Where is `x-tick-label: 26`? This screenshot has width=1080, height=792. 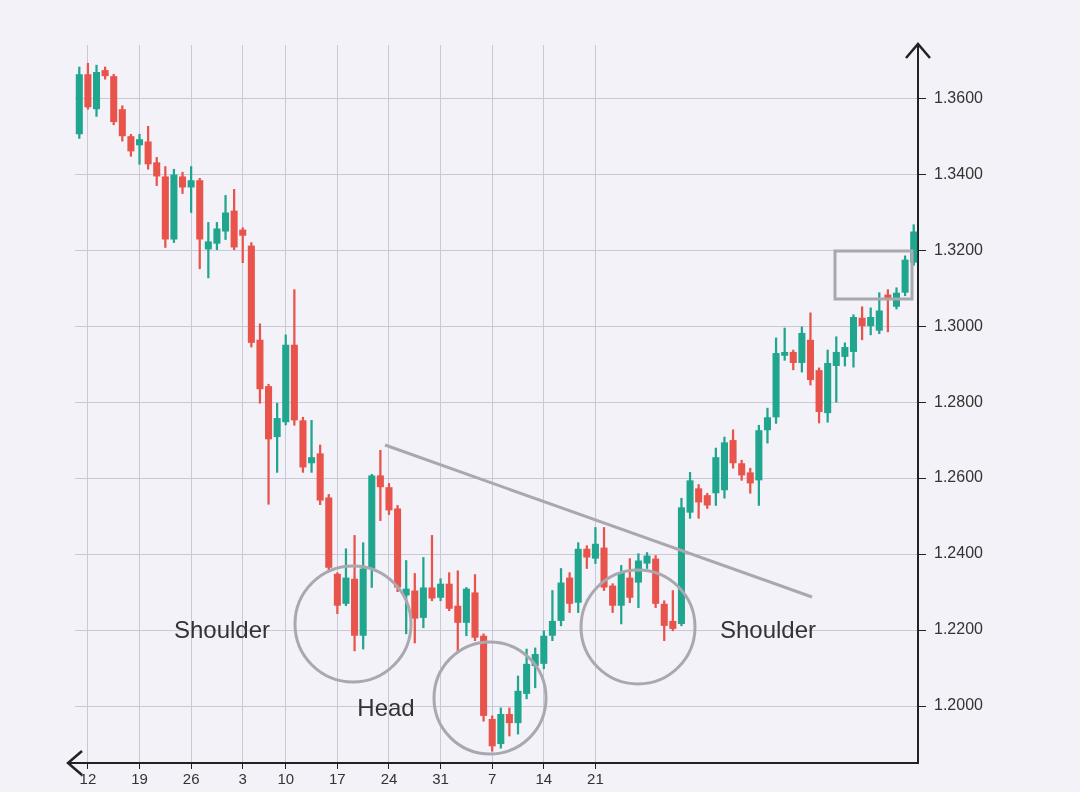 x-tick-label: 26 is located at coordinates (191, 779).